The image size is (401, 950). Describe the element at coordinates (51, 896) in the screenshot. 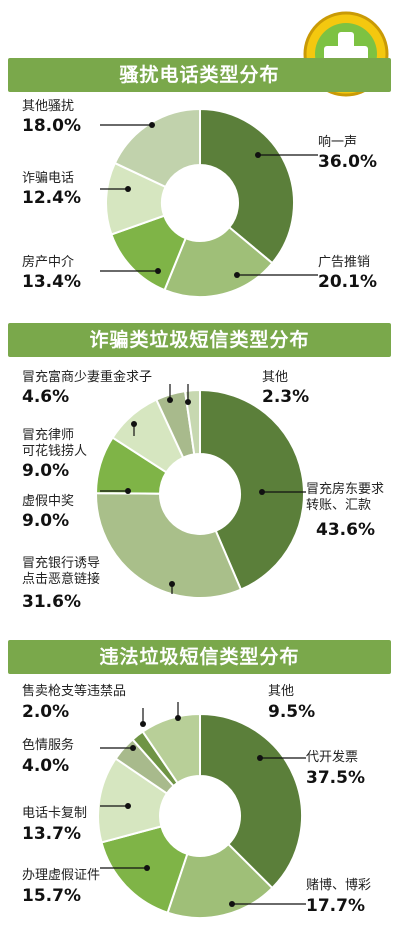

I see `slice-percent: 15.7%` at that location.